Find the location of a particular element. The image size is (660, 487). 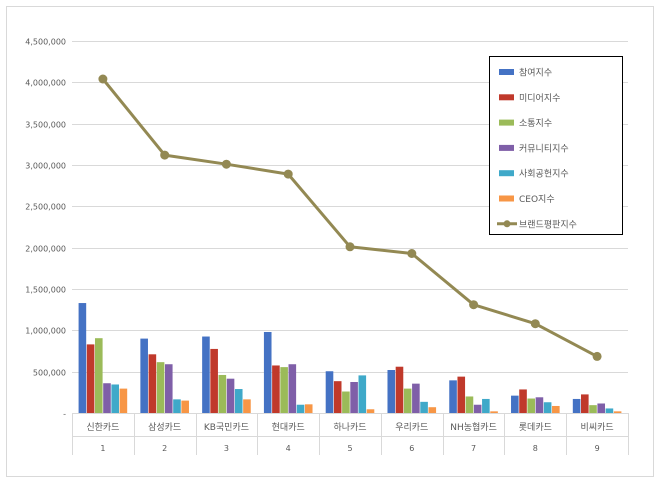

y-tick-label: 4,000,000 is located at coordinates (45, 83).